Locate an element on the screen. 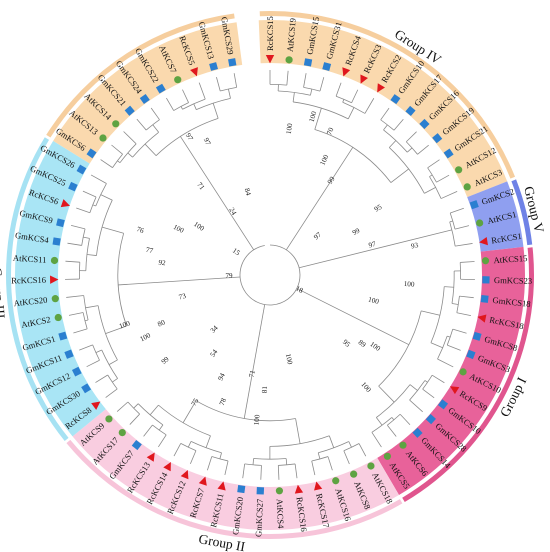 This screenshot has width=550, height=552. bootstrap-value: 71 is located at coordinates (252, 373).